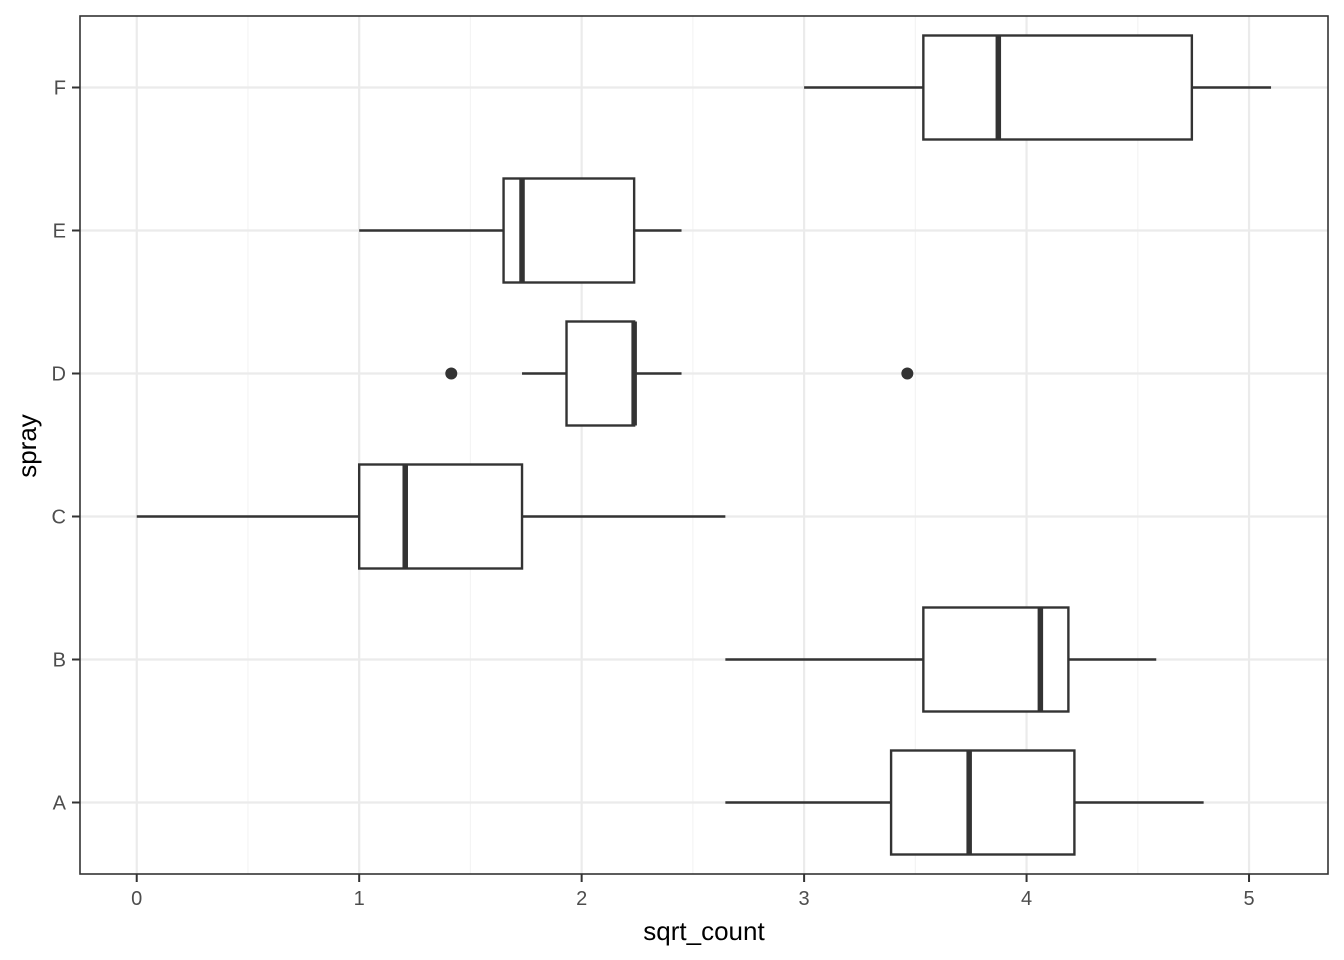 The width and height of the screenshot is (1344, 960). What do you see at coordinates (59, 661) in the screenshot?
I see `y-tick-label: B` at bounding box center [59, 661].